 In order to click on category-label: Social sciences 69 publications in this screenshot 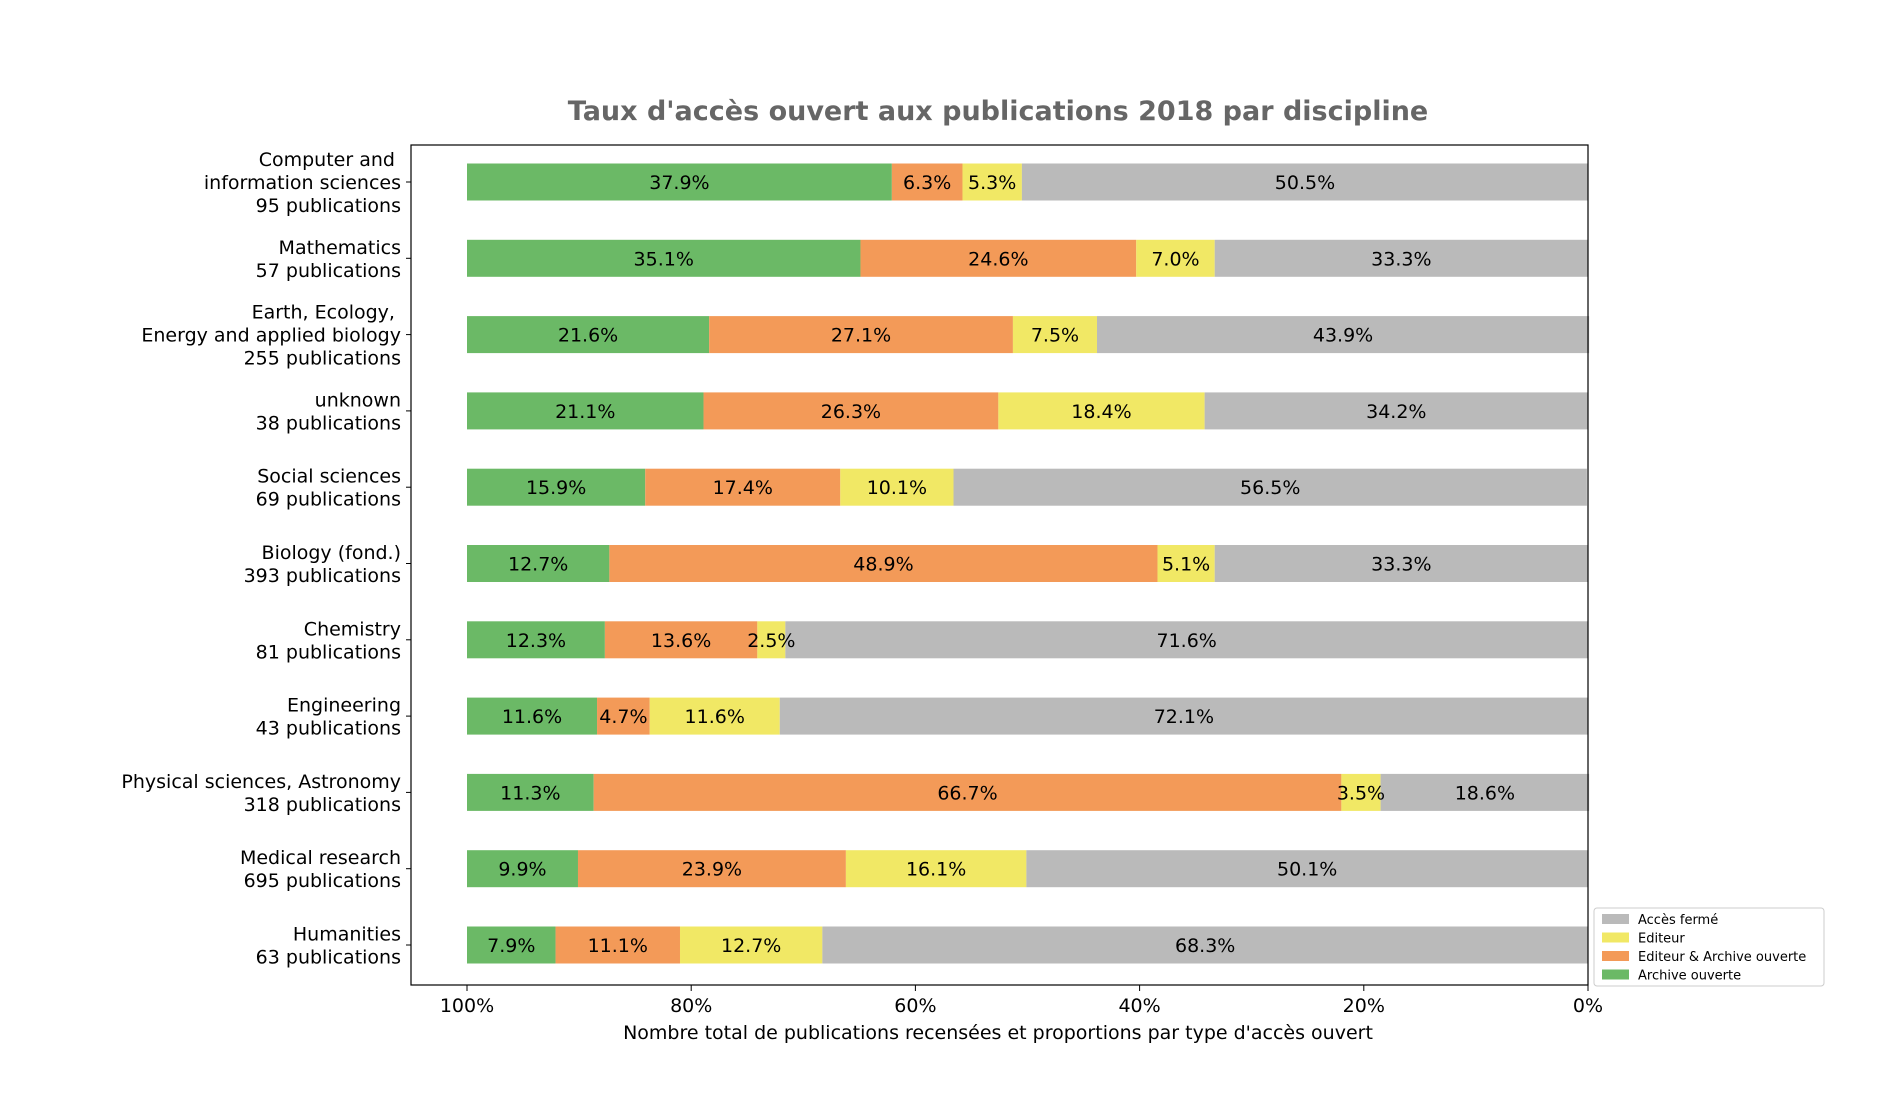, I will do `click(328, 488)`.